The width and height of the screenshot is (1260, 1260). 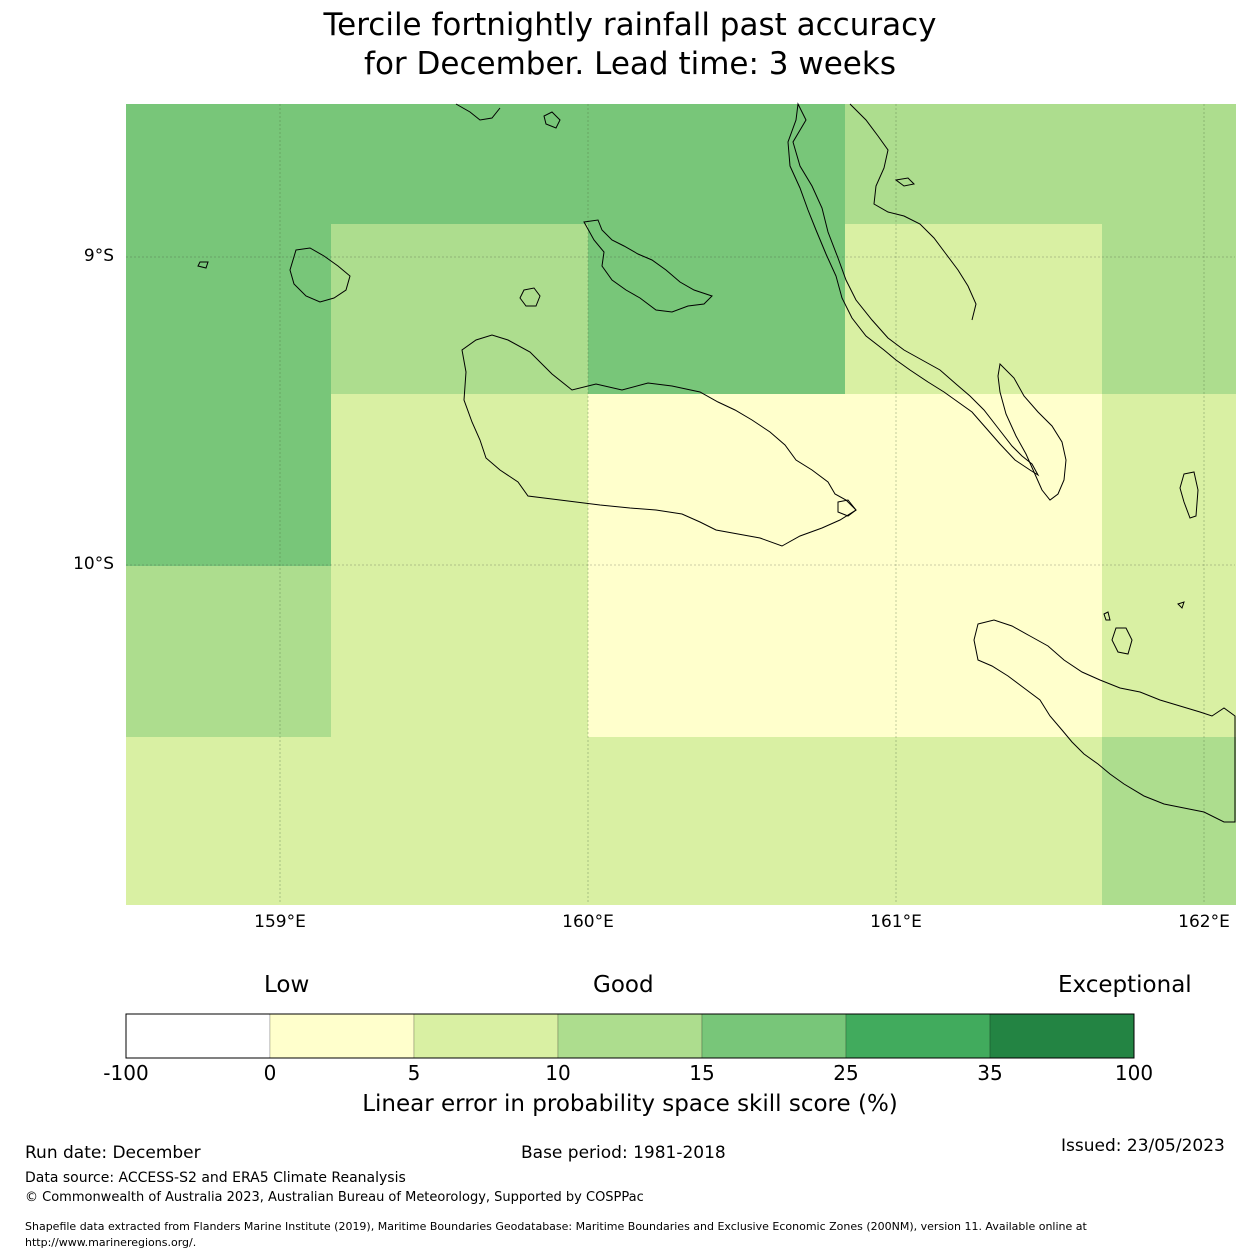 What do you see at coordinates (270, 1073) in the screenshot?
I see `colorbar-tick-label: 0` at bounding box center [270, 1073].